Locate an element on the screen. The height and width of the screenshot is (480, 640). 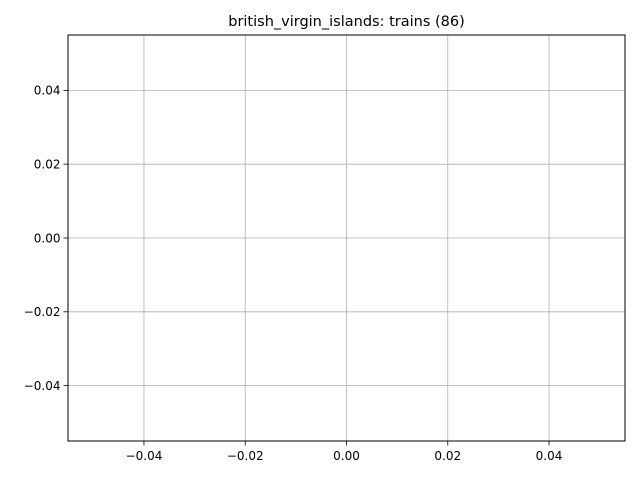
y-tick-label-0: −0.04 is located at coordinates (42, 386).